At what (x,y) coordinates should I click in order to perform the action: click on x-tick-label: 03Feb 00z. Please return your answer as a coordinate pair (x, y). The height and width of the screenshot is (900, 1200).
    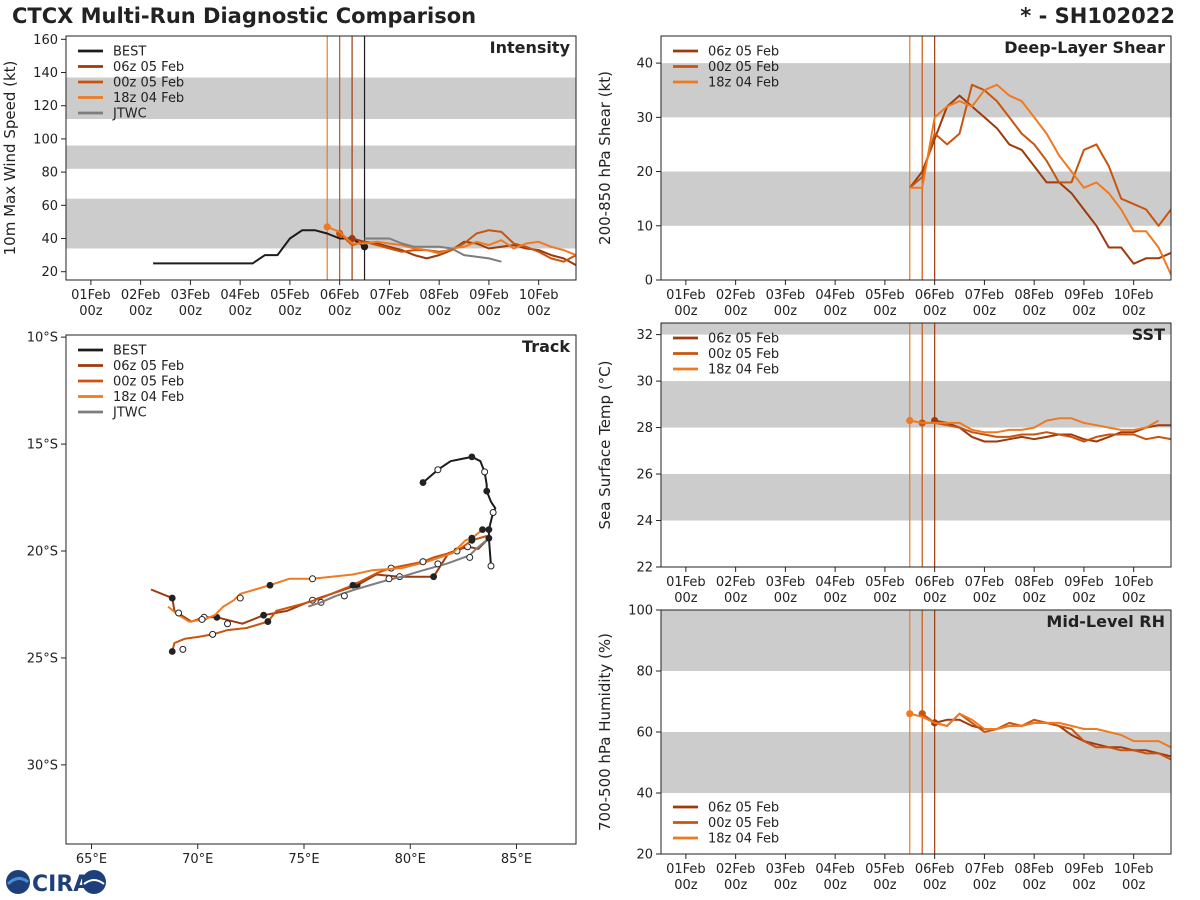
    Looking at the image, I should click on (786, 590).